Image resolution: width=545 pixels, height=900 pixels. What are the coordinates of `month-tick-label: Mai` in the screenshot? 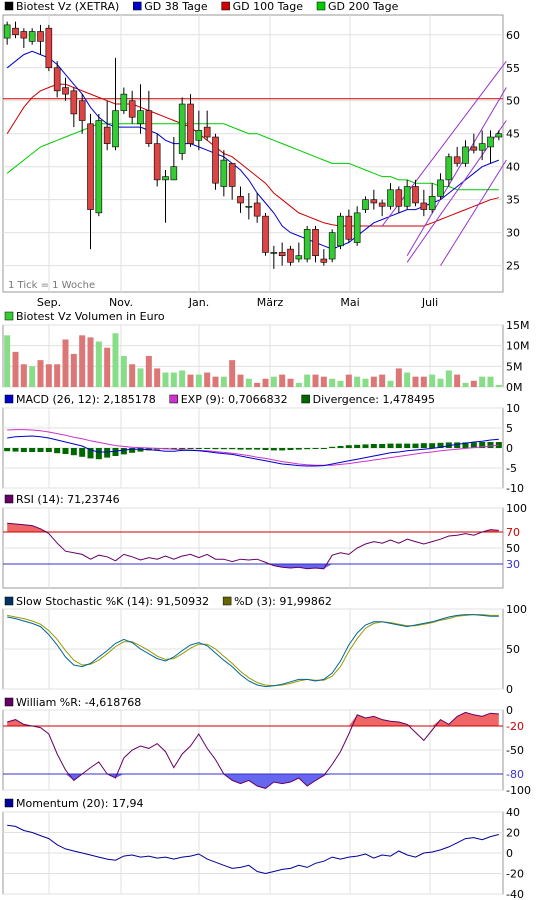 It's located at (349, 302).